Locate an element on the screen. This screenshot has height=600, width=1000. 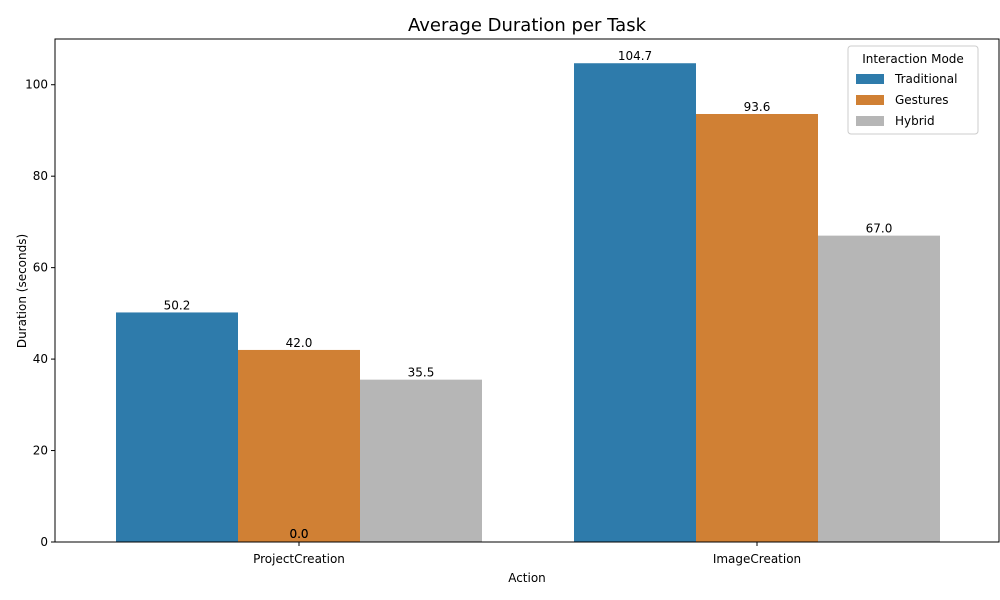
bar-hybrid-imagecreation is located at coordinates (879, 389).